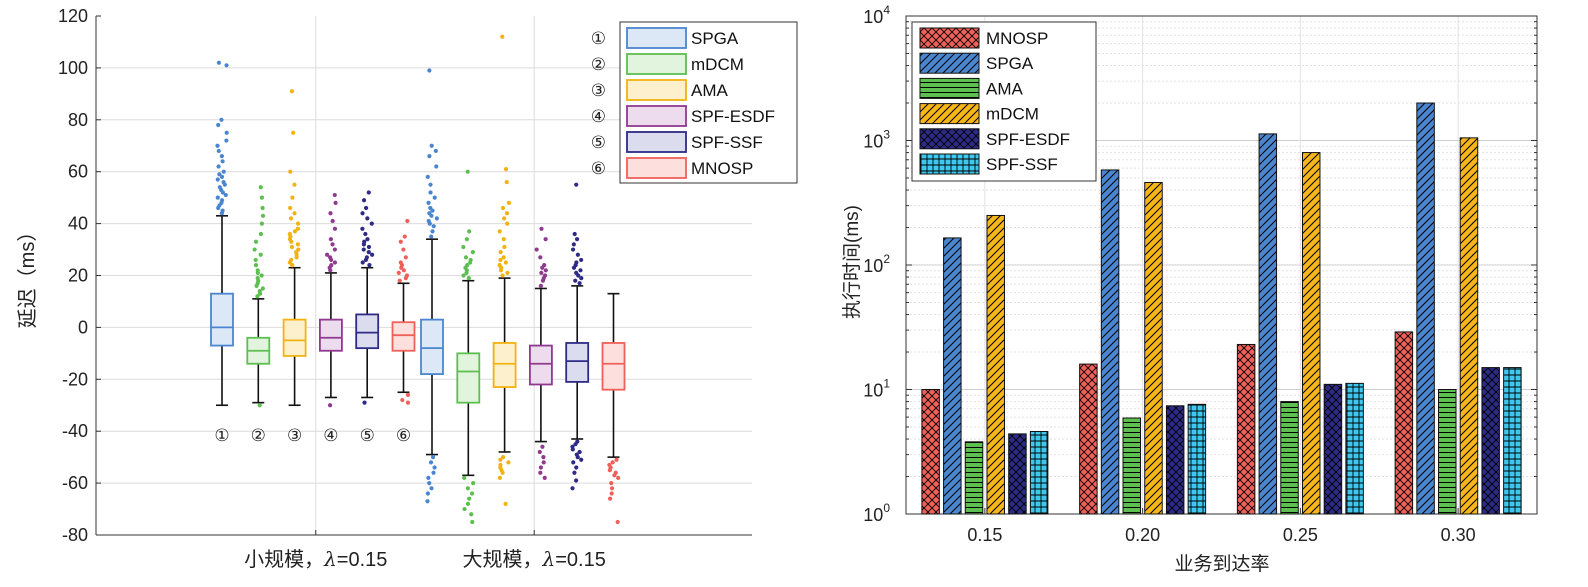 This screenshot has width=1588, height=587. What do you see at coordinates (876, 513) in the screenshot?
I see `right-y-tick-label: 100` at bounding box center [876, 513].